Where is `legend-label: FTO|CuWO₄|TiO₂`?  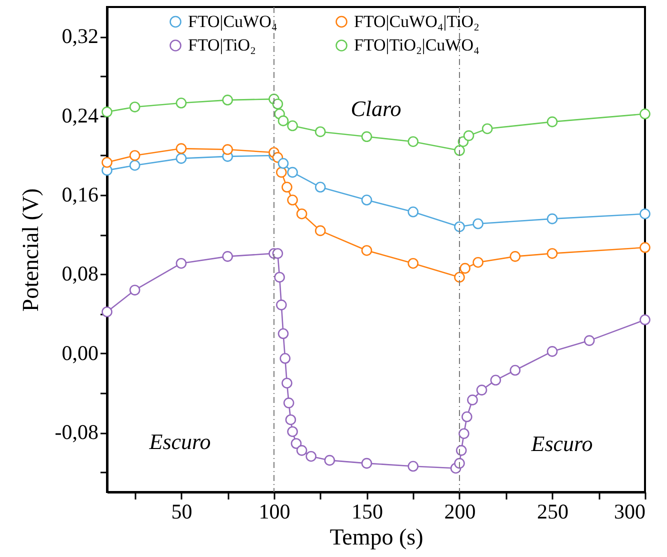 legend-label: FTO|CuWO₄|TiO₂ is located at coordinates (417, 21).